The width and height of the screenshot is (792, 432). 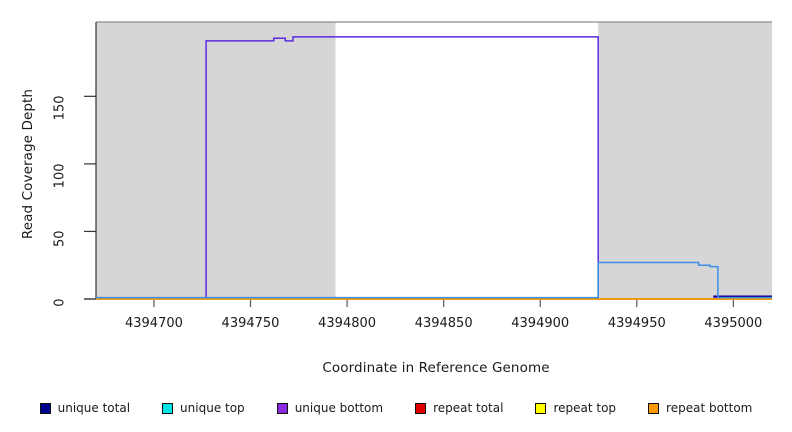 I want to click on x-tick-label: 4394850, so click(x=443, y=323).